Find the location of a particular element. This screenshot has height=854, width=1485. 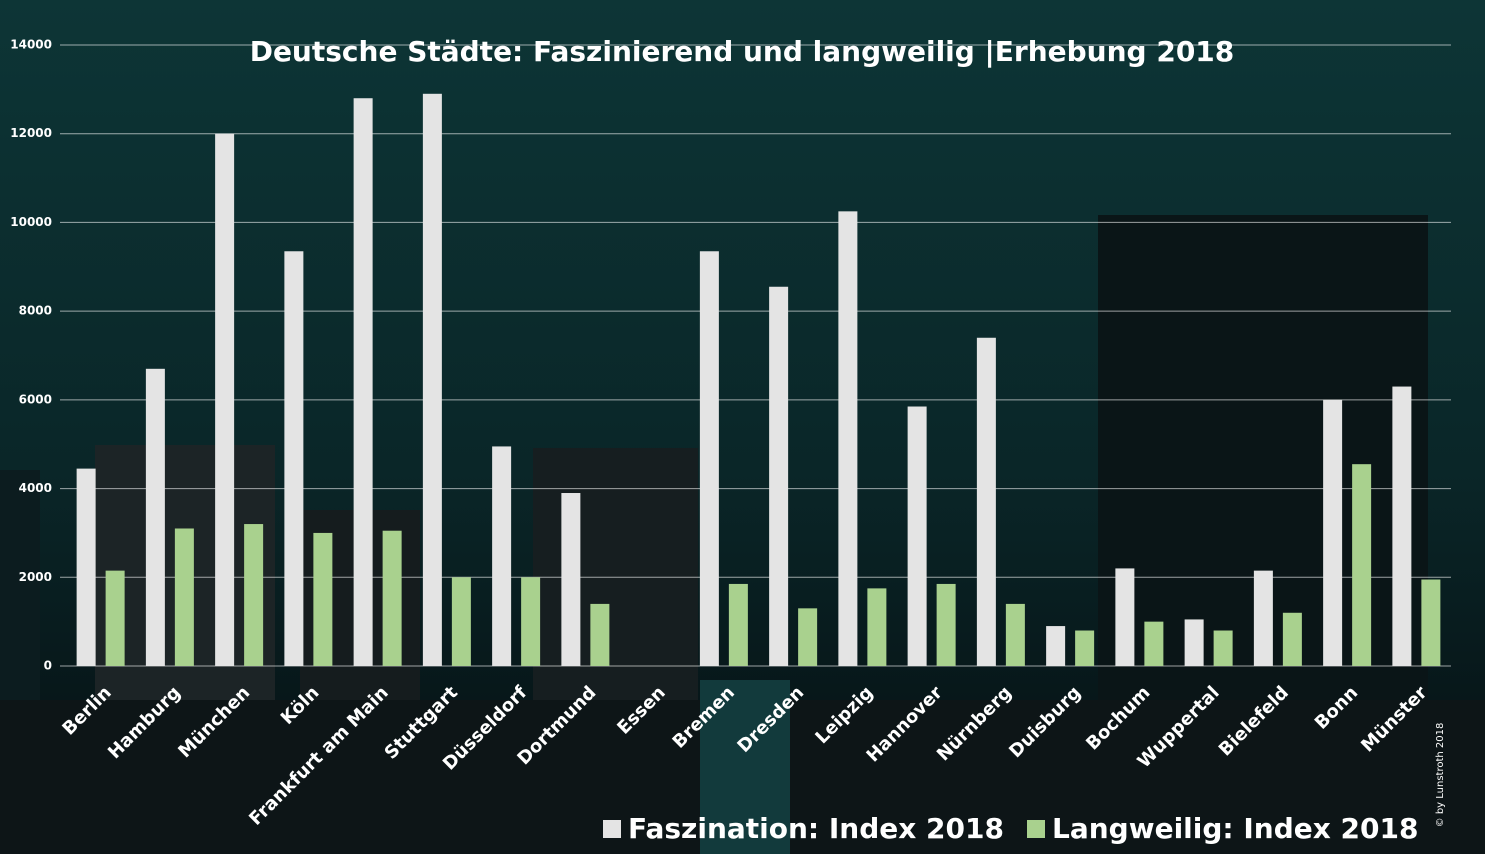

y-tick-label: 12000 is located at coordinates (31, 133).